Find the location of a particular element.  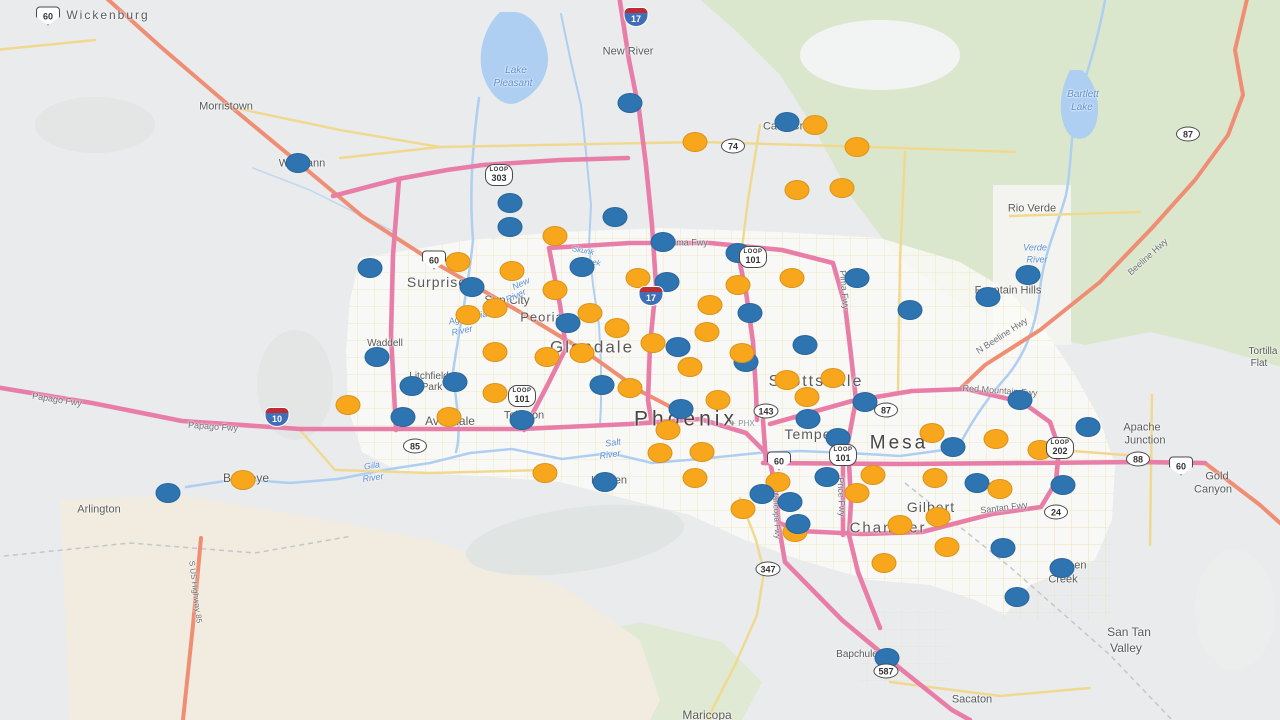

route-shield-303: LOOP 303 is located at coordinates (499, 175).